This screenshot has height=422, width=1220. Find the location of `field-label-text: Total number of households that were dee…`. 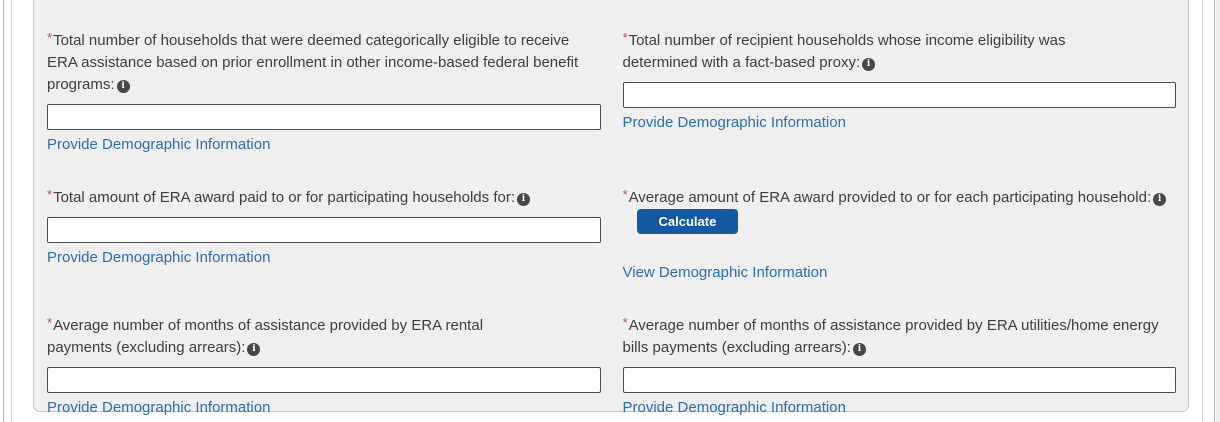

field-label-text: Total number of households that were dee… is located at coordinates (313, 62).